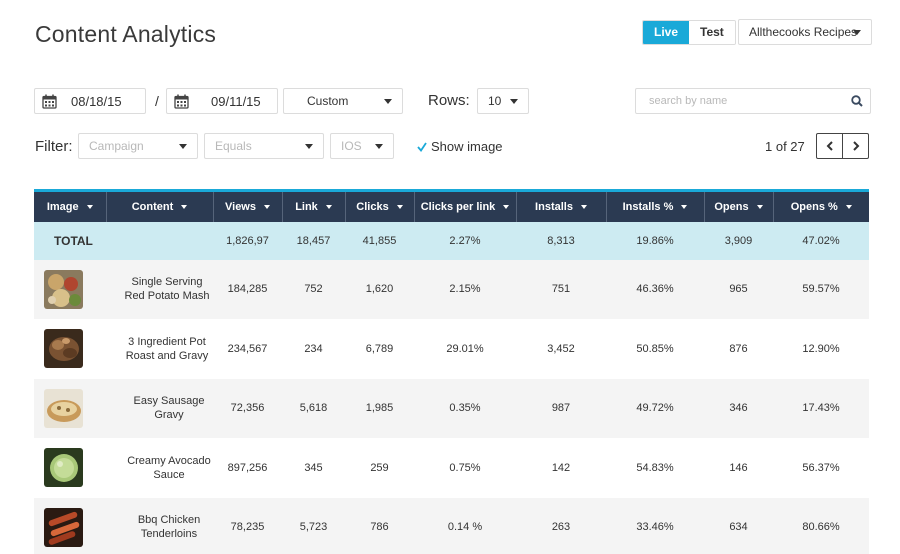 This screenshot has height=554, width=900. Describe the element at coordinates (264, 146) in the screenshot. I see `operator-select: Equals` at that location.